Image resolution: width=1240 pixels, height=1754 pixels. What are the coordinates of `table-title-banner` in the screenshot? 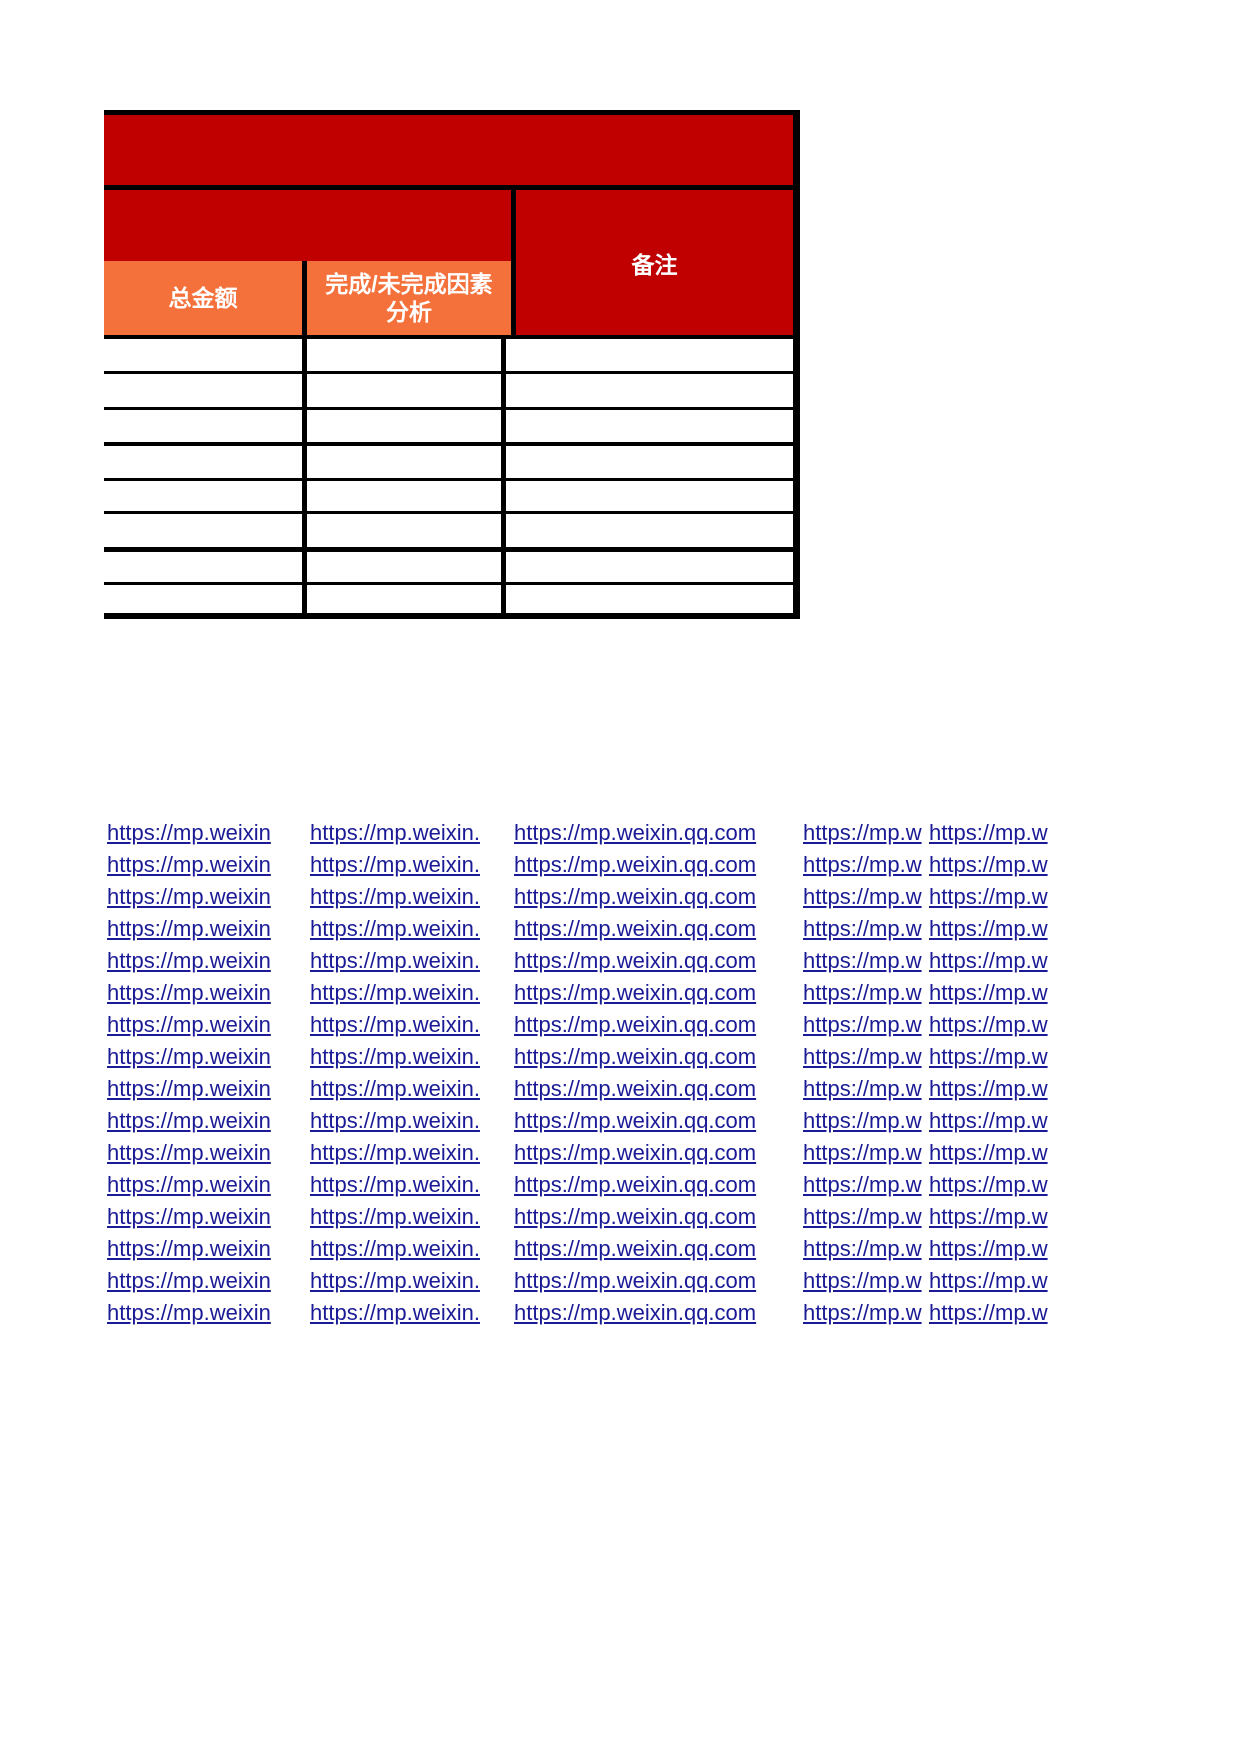 It's located at (448, 152).